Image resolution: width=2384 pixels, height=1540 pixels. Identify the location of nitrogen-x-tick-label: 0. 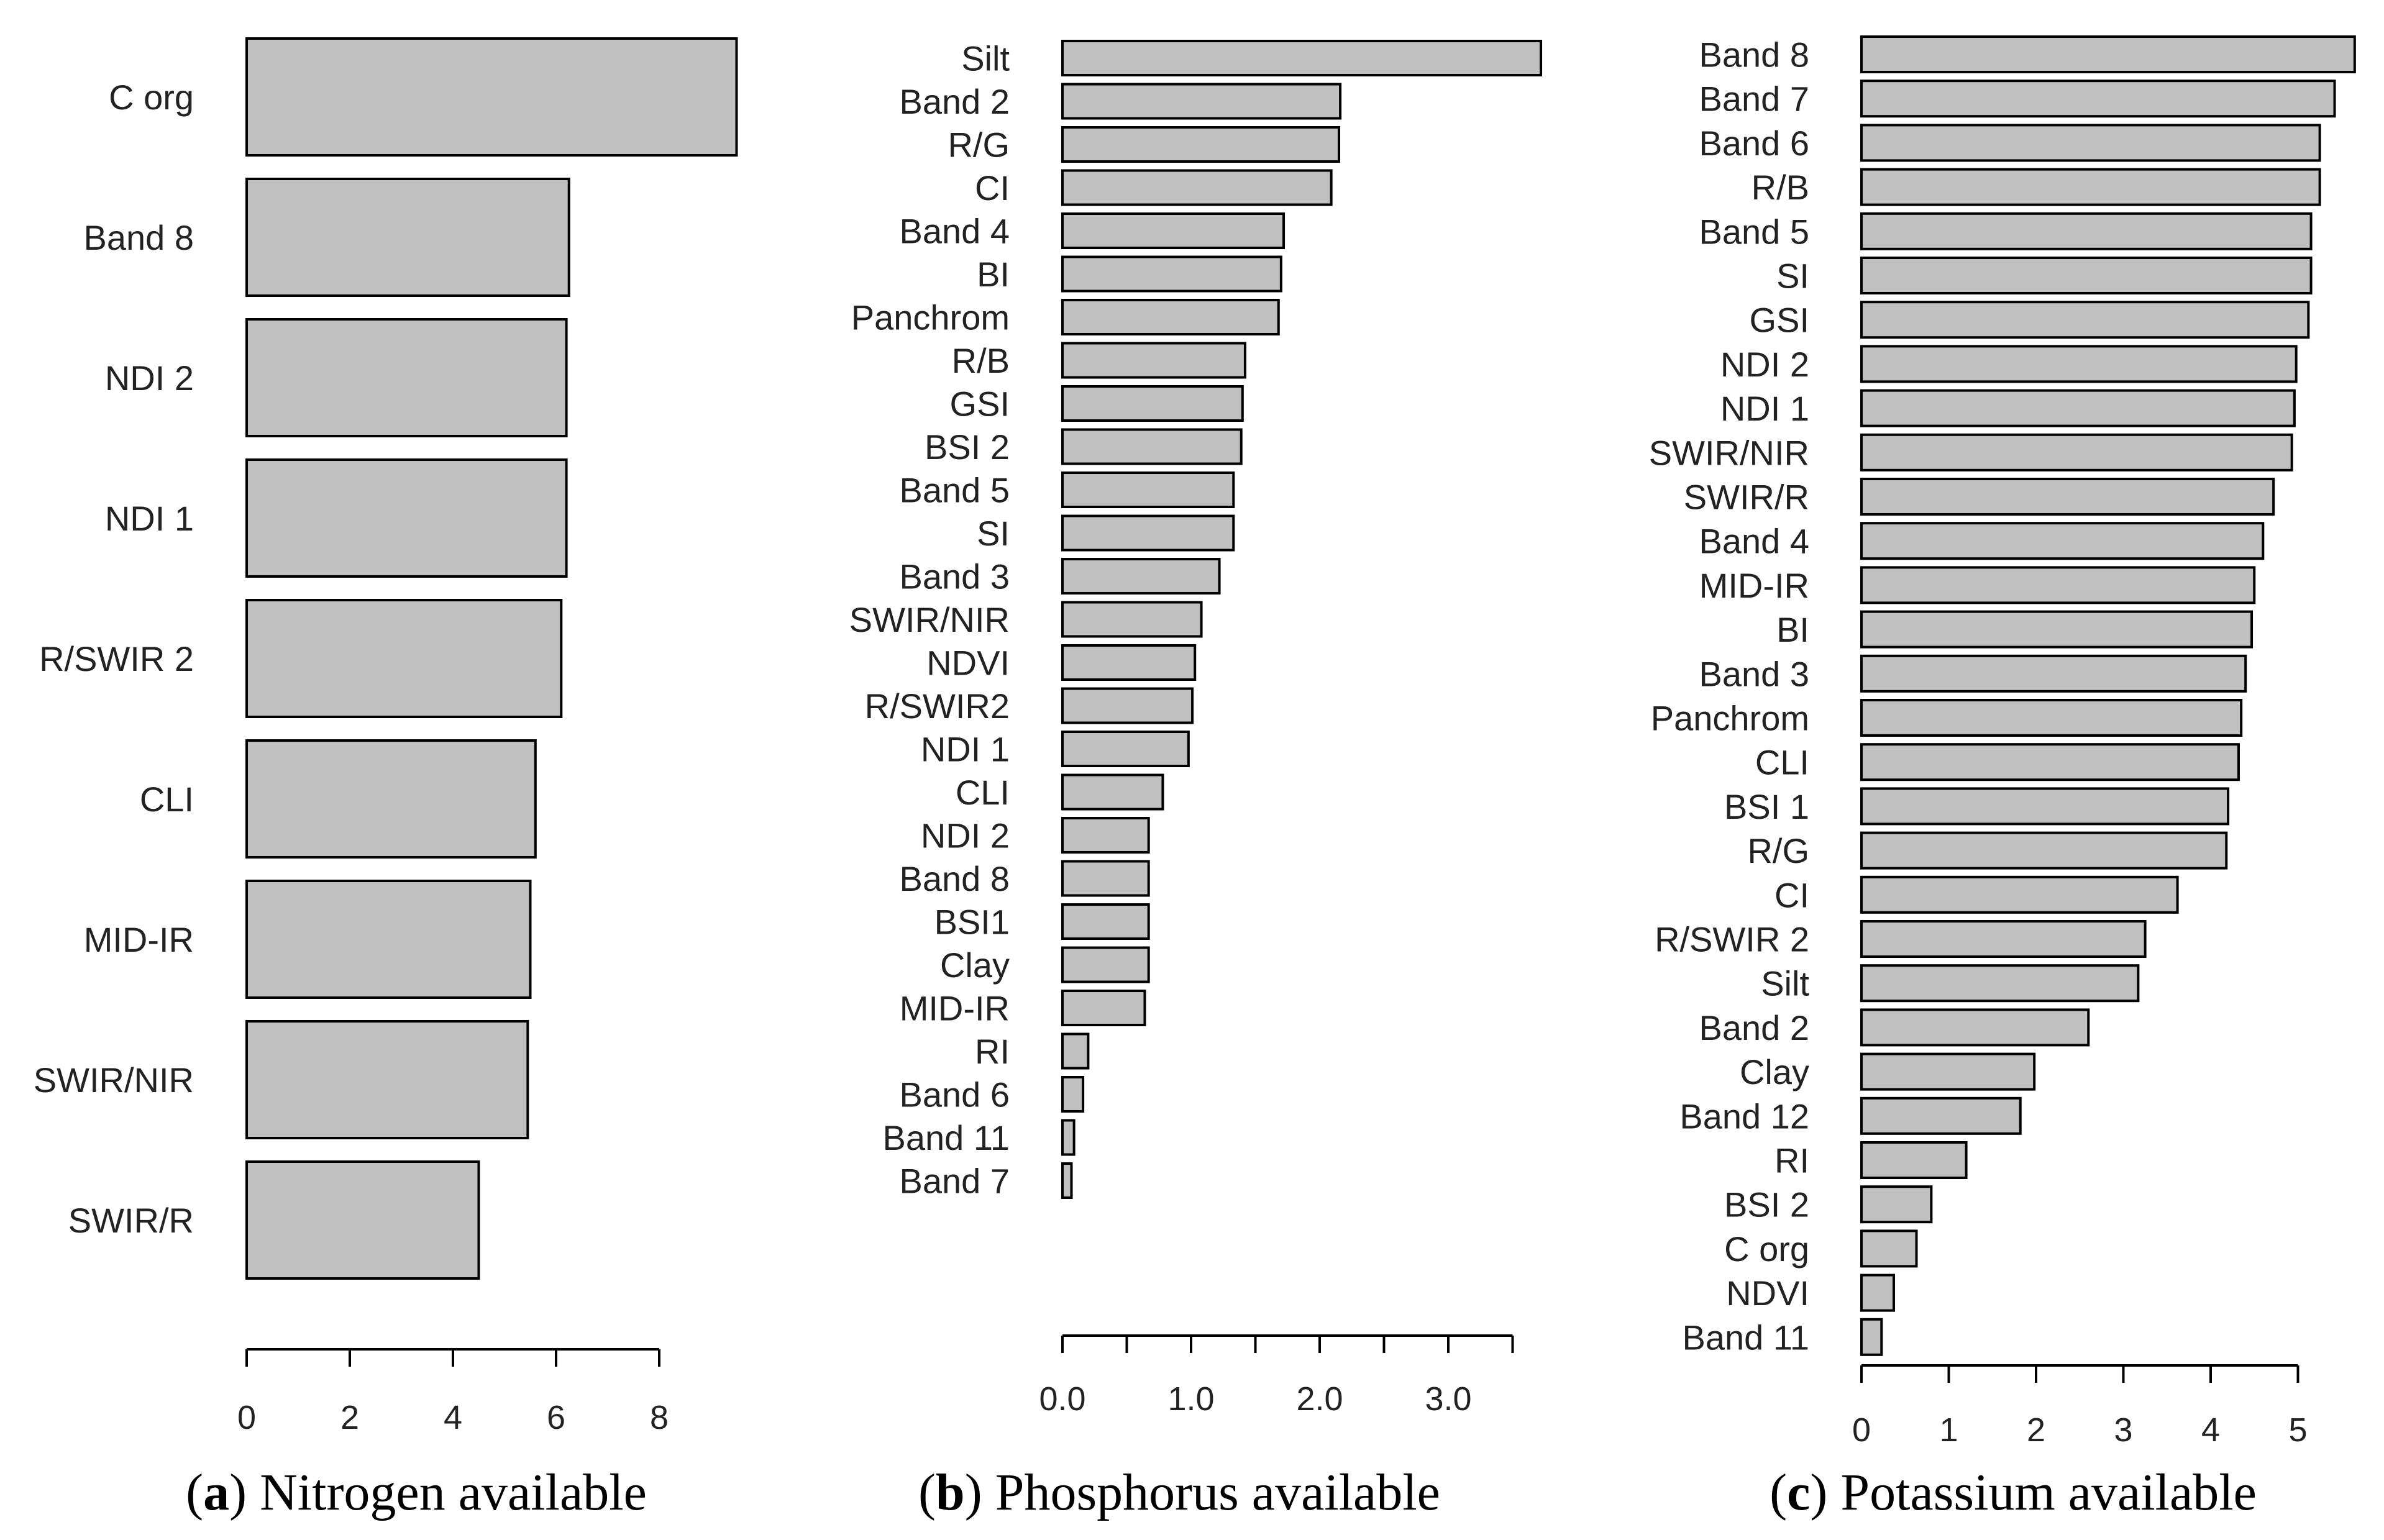
(247, 1417).